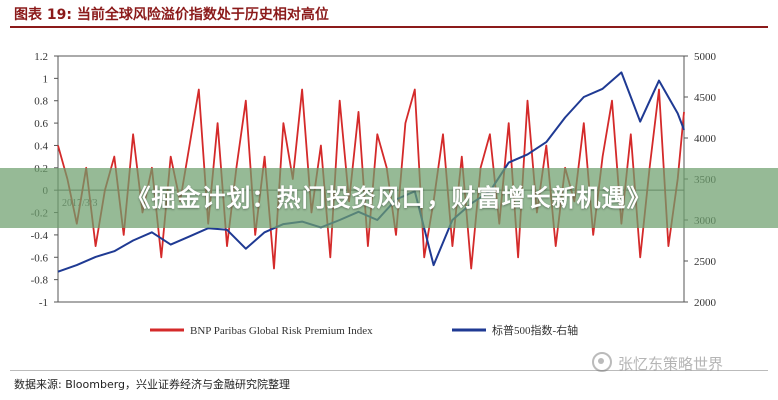 Image resolution: width=778 pixels, height=400 pixels. What do you see at coordinates (43, 303) in the screenshot?
I see `left-tick-label: -1` at bounding box center [43, 303].